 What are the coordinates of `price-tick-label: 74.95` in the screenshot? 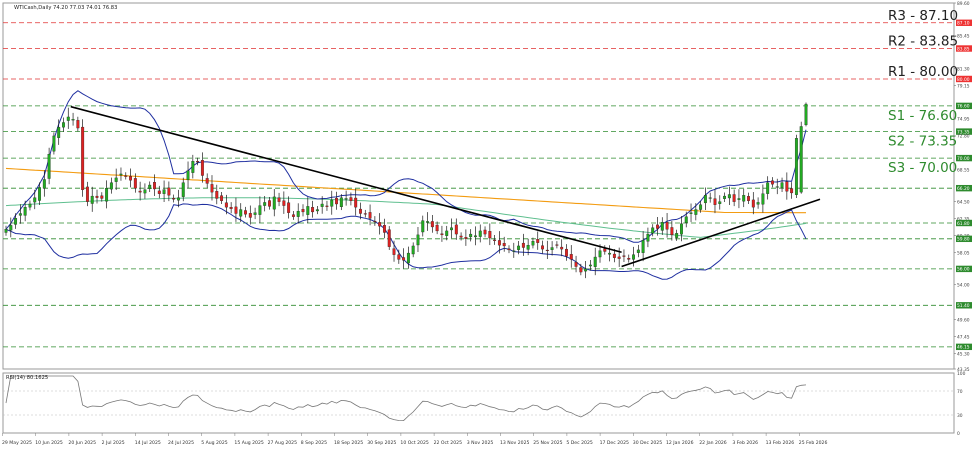 It's located at (963, 120).